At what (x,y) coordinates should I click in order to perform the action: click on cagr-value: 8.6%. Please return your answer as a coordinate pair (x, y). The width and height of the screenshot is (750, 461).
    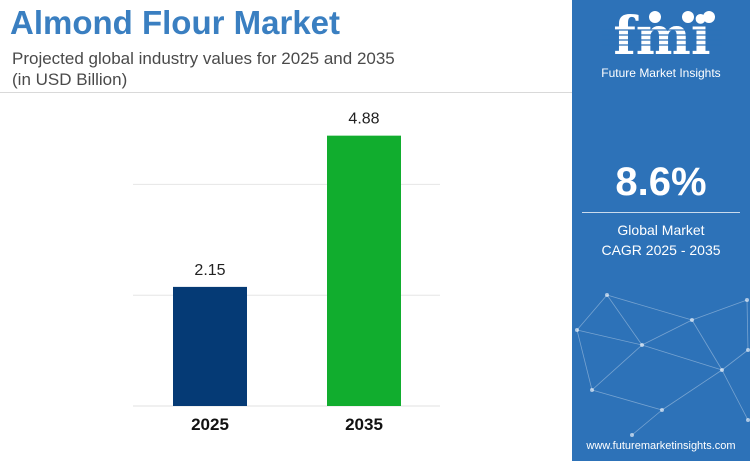
    Looking at the image, I should click on (661, 182).